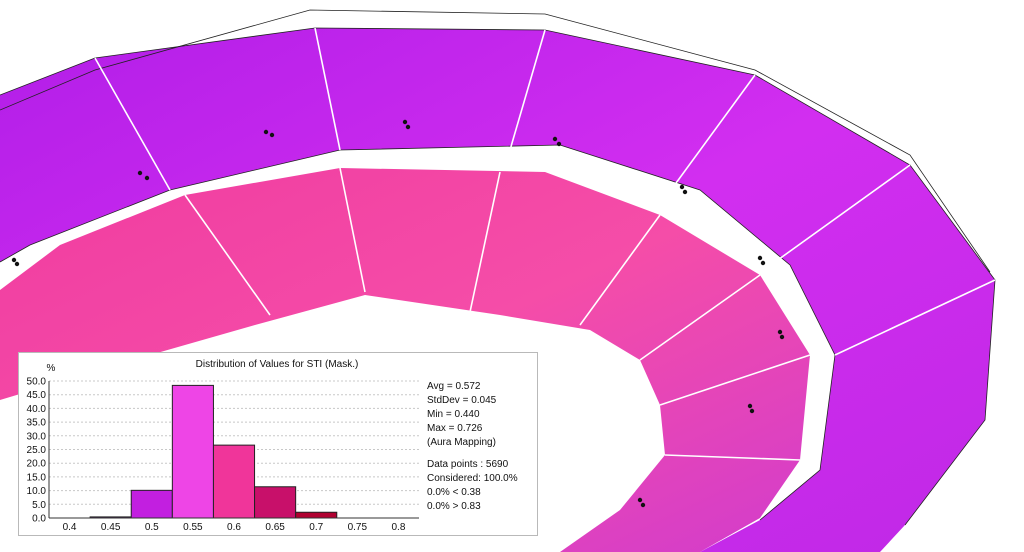 The image size is (1024, 552). I want to click on y-tick-label: 15.0, so click(37, 477).